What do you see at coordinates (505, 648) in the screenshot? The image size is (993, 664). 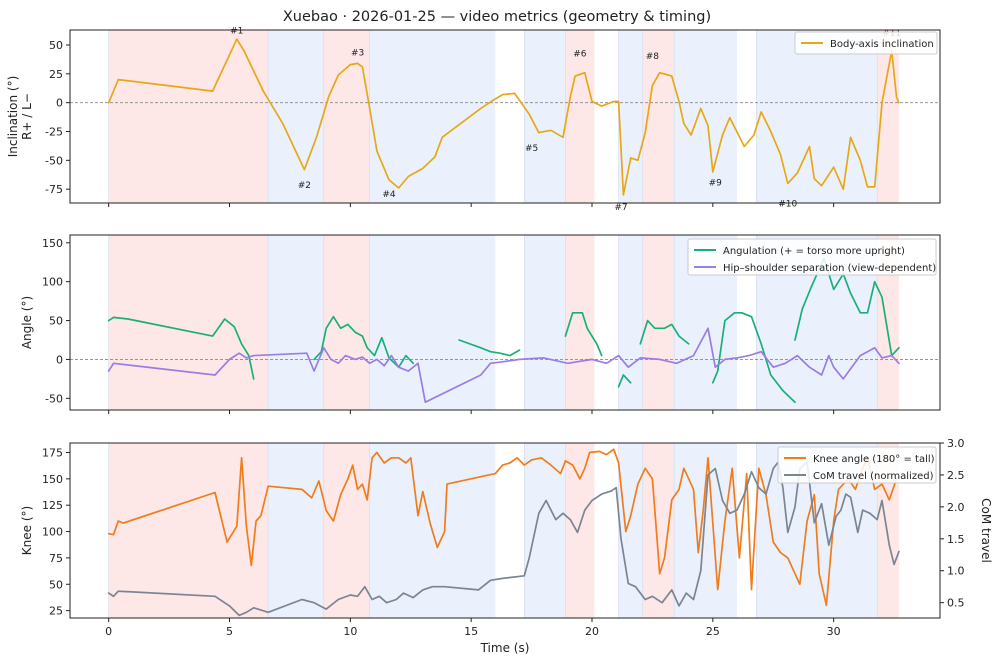 I see `x-axis-label: Time (s)` at bounding box center [505, 648].